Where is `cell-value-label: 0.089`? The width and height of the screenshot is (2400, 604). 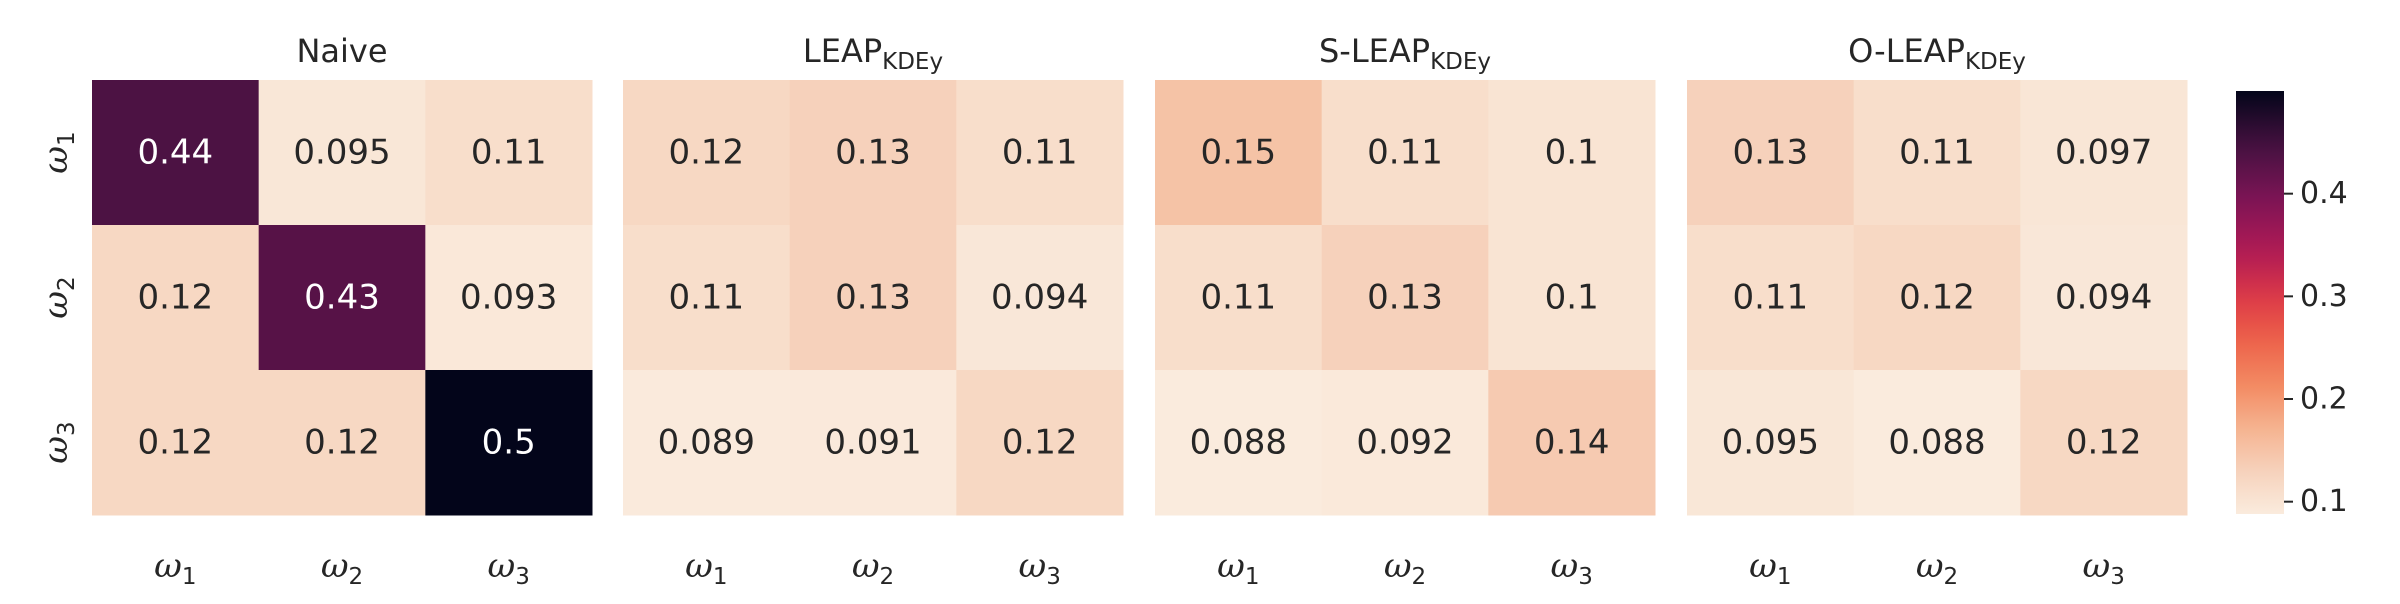 cell-value-label: 0.089 is located at coordinates (706, 443).